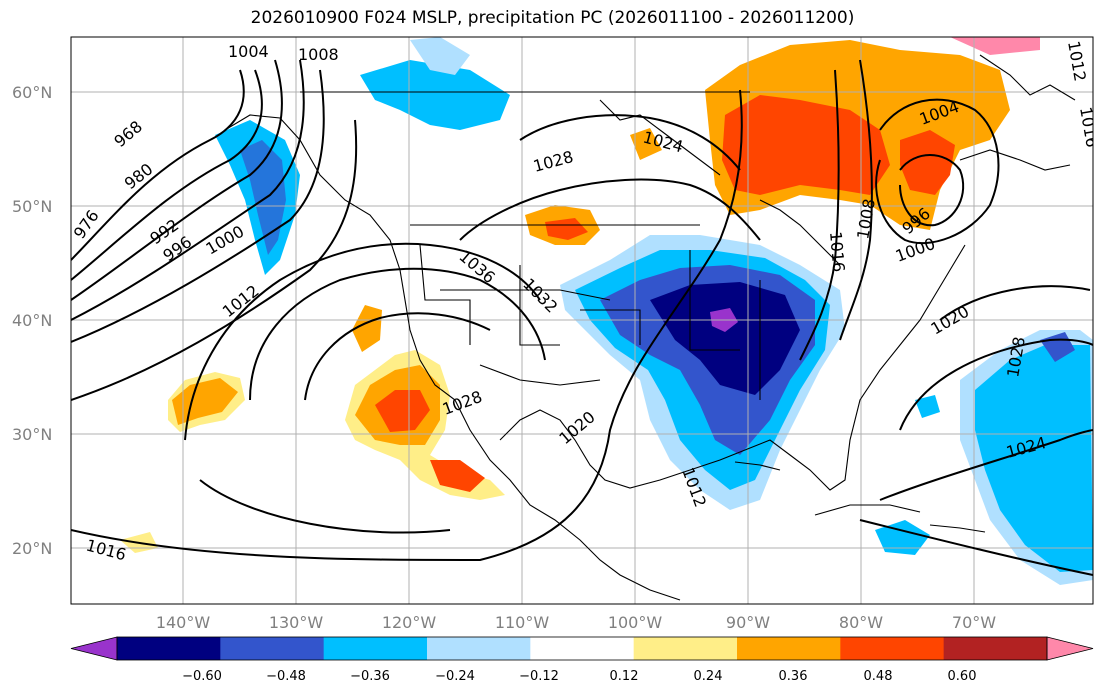 The image size is (1105, 698). Describe the element at coordinates (409, 622) in the screenshot. I see `lon-label: 120°W` at that location.